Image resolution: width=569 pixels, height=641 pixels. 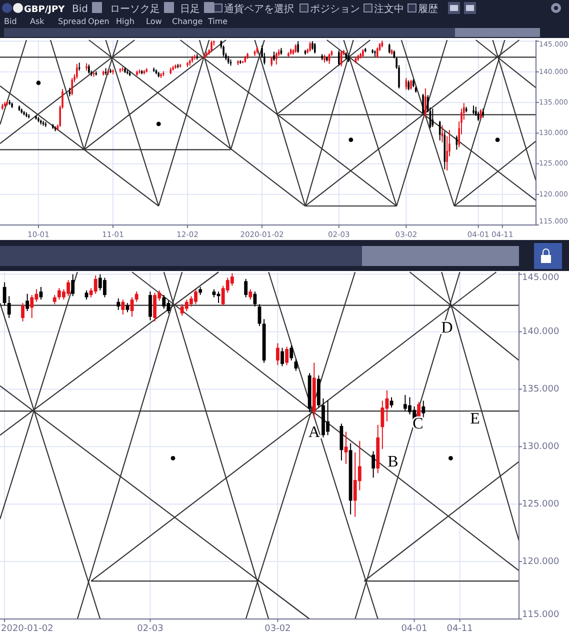 I want to click on text: Change, so click(x=187, y=21).